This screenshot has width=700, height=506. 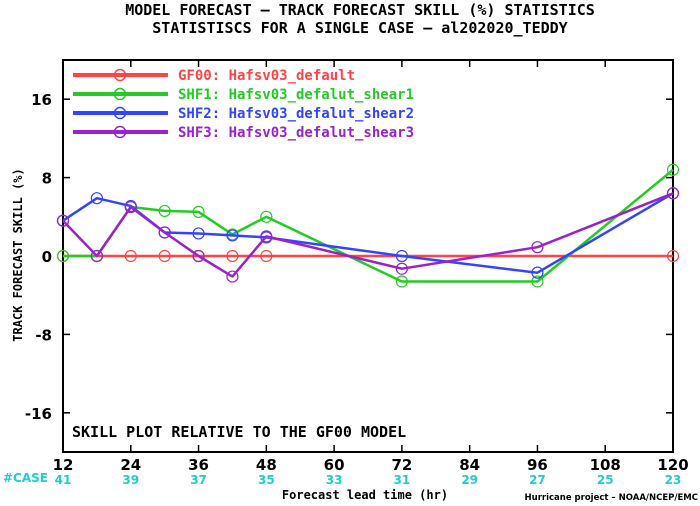 I want to click on case-count: 25, so click(x=605, y=480).